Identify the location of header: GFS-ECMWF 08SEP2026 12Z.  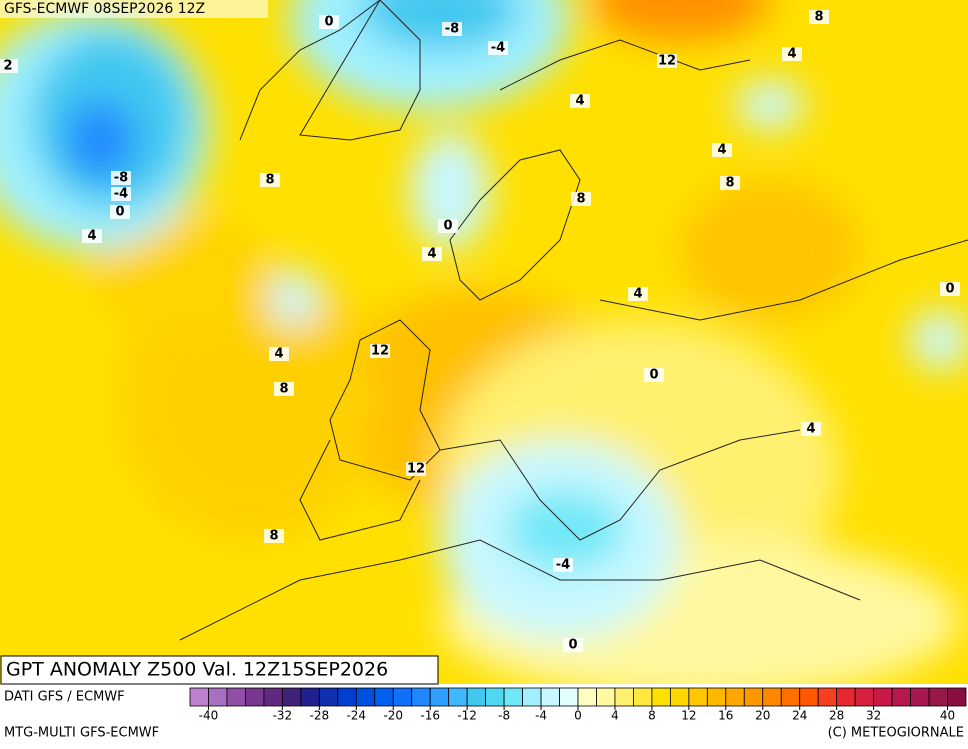
(104, 9).